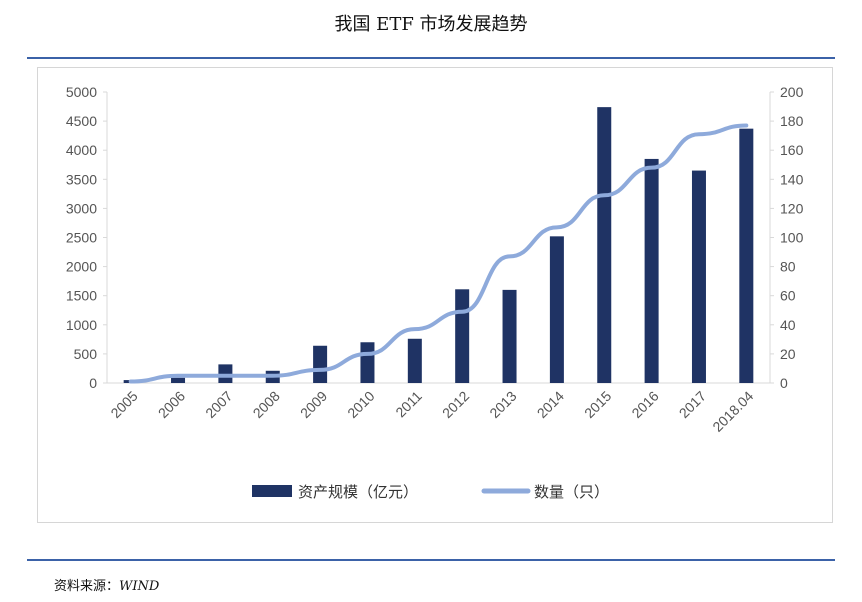 This screenshot has height=602, width=862. What do you see at coordinates (462, 336) in the screenshot?
I see `bar-2012` at bounding box center [462, 336].